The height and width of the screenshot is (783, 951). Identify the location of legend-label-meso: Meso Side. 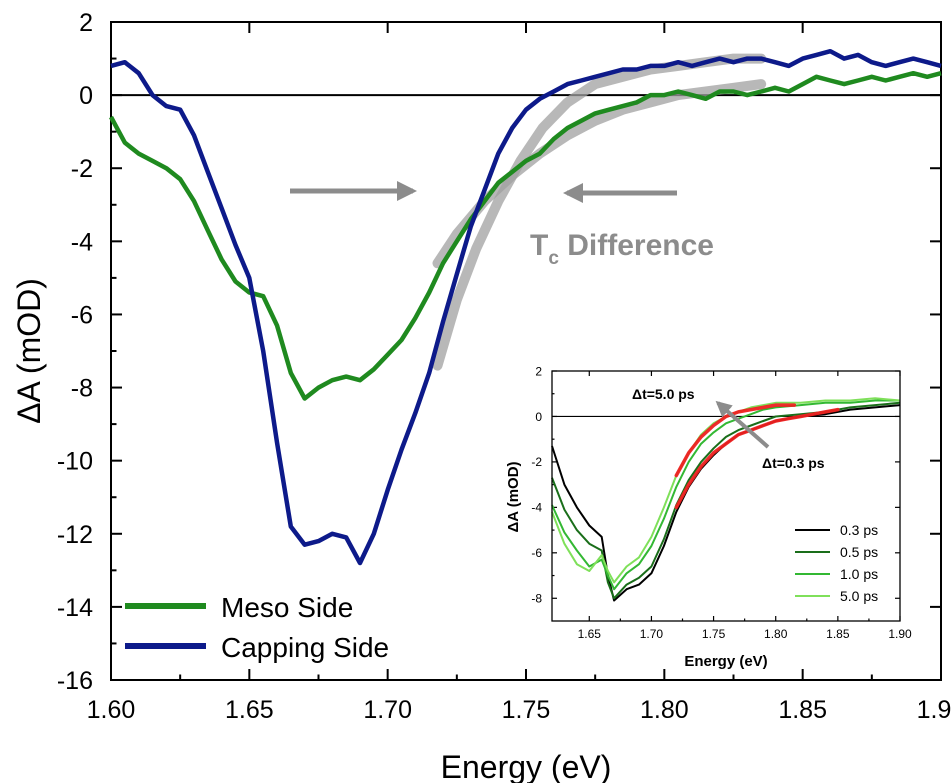
(287, 607).